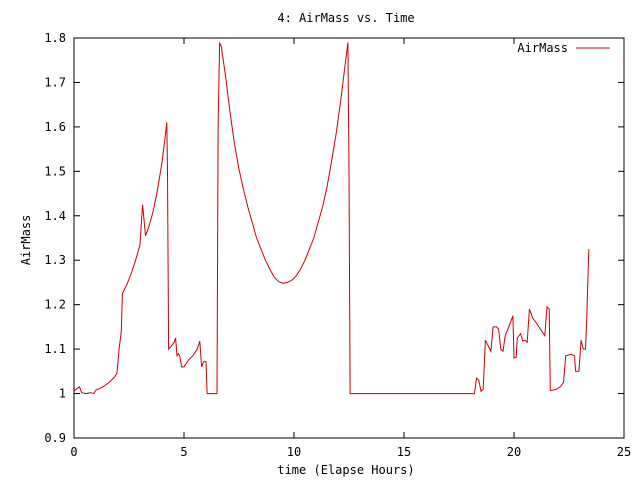 This screenshot has height=480, width=640. What do you see at coordinates (55, 216) in the screenshot?
I see `y-tick-label: 1.4` at bounding box center [55, 216].